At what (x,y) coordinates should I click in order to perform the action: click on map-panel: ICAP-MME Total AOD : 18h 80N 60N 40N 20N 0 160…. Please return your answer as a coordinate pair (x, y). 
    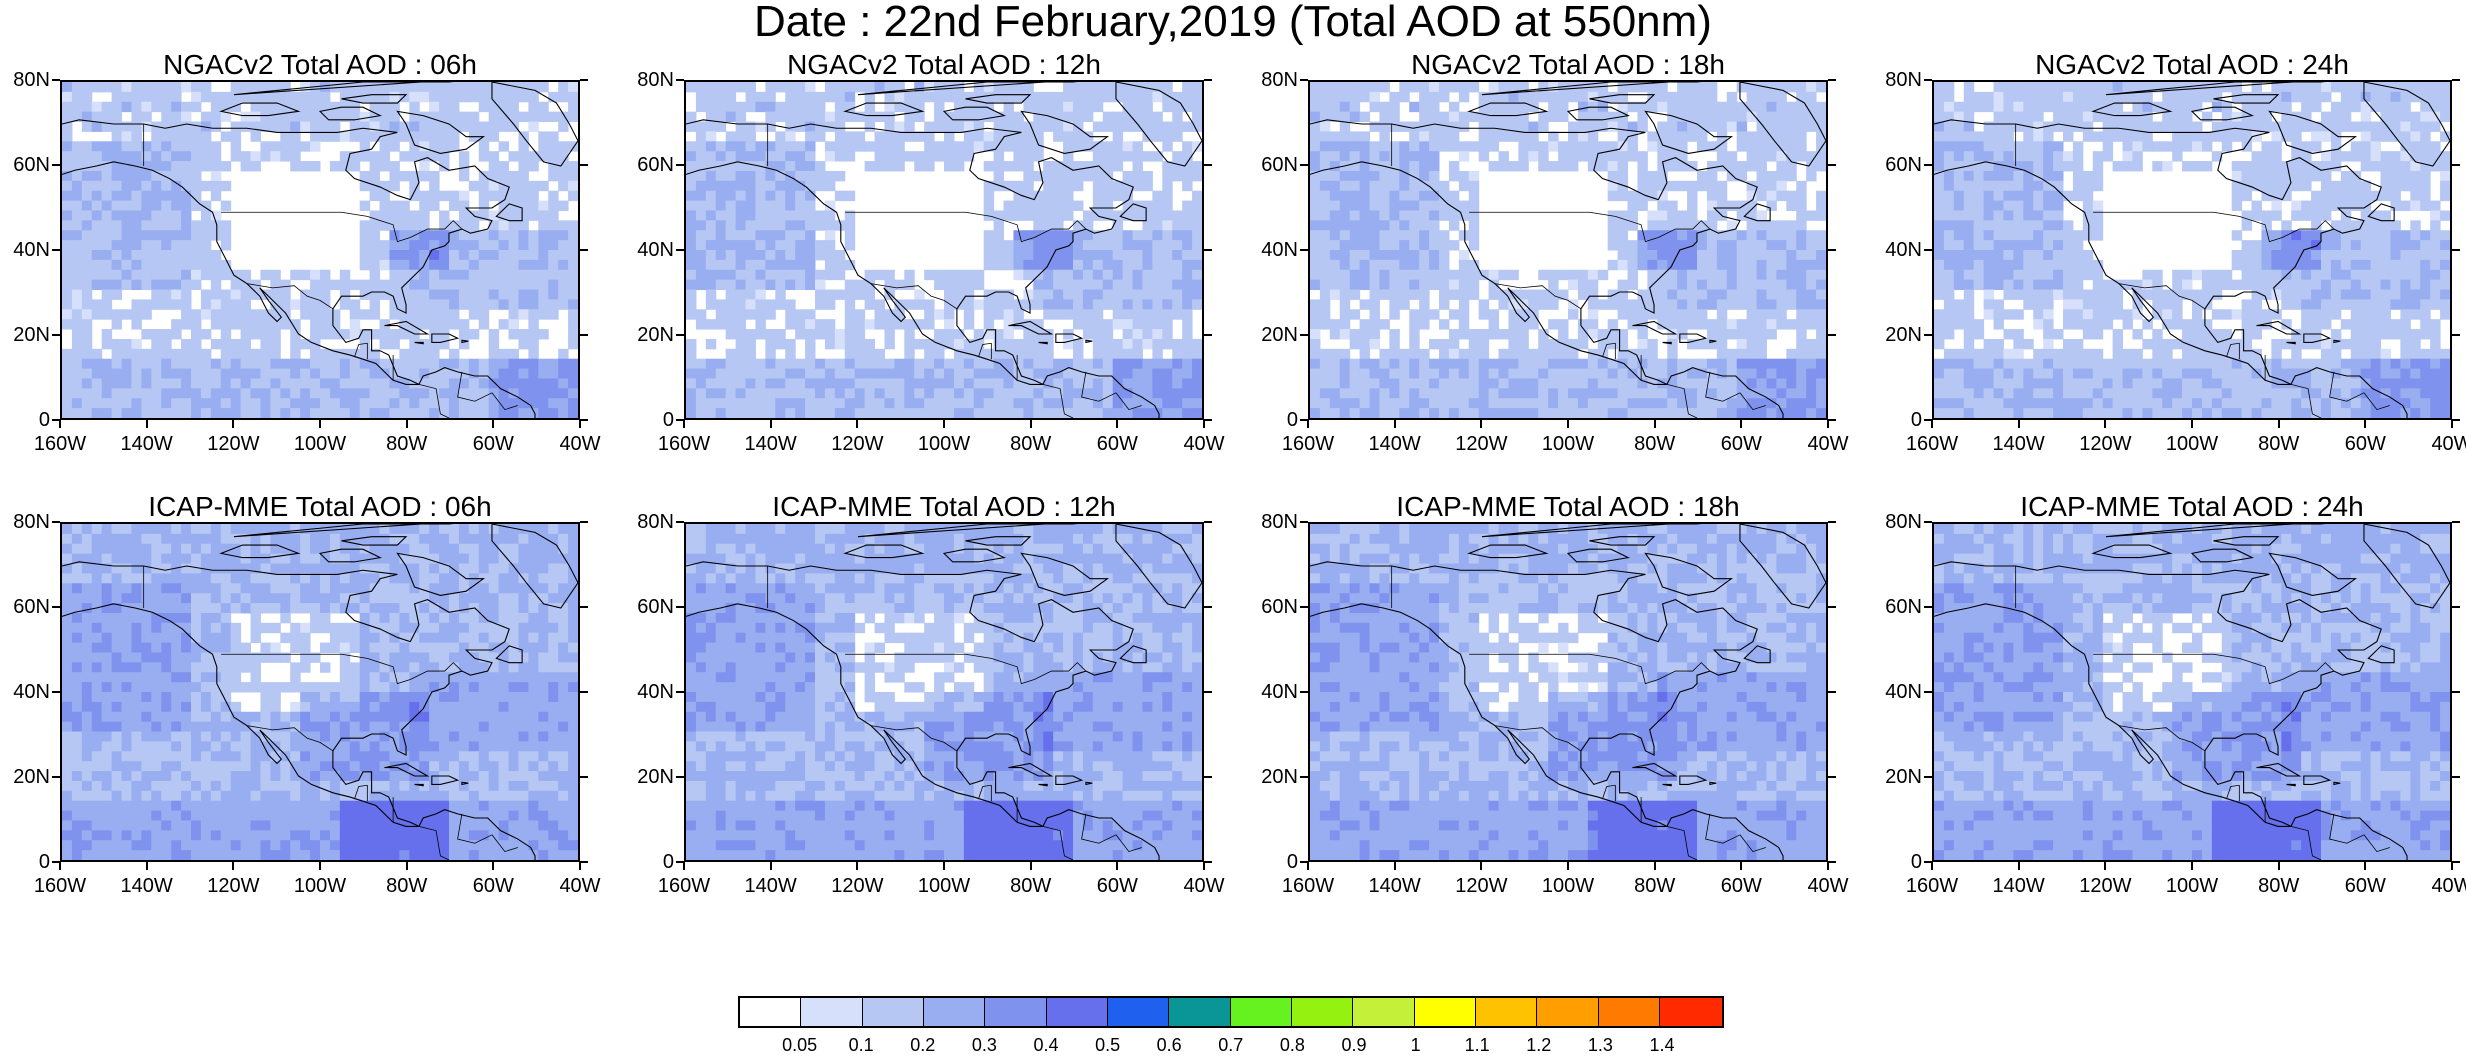
    Looking at the image, I should click on (1548, 694).